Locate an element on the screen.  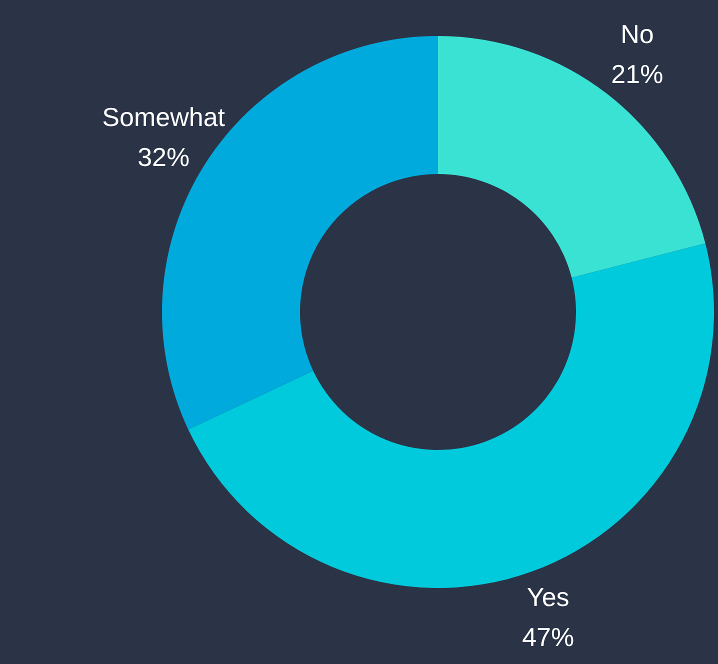
slice-label: Somewhat is located at coordinates (164, 117).